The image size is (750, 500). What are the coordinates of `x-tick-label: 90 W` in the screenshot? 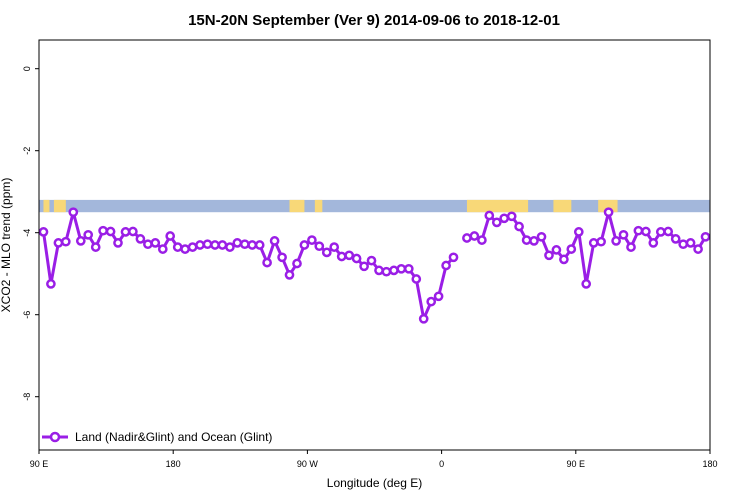 It's located at (308, 464).